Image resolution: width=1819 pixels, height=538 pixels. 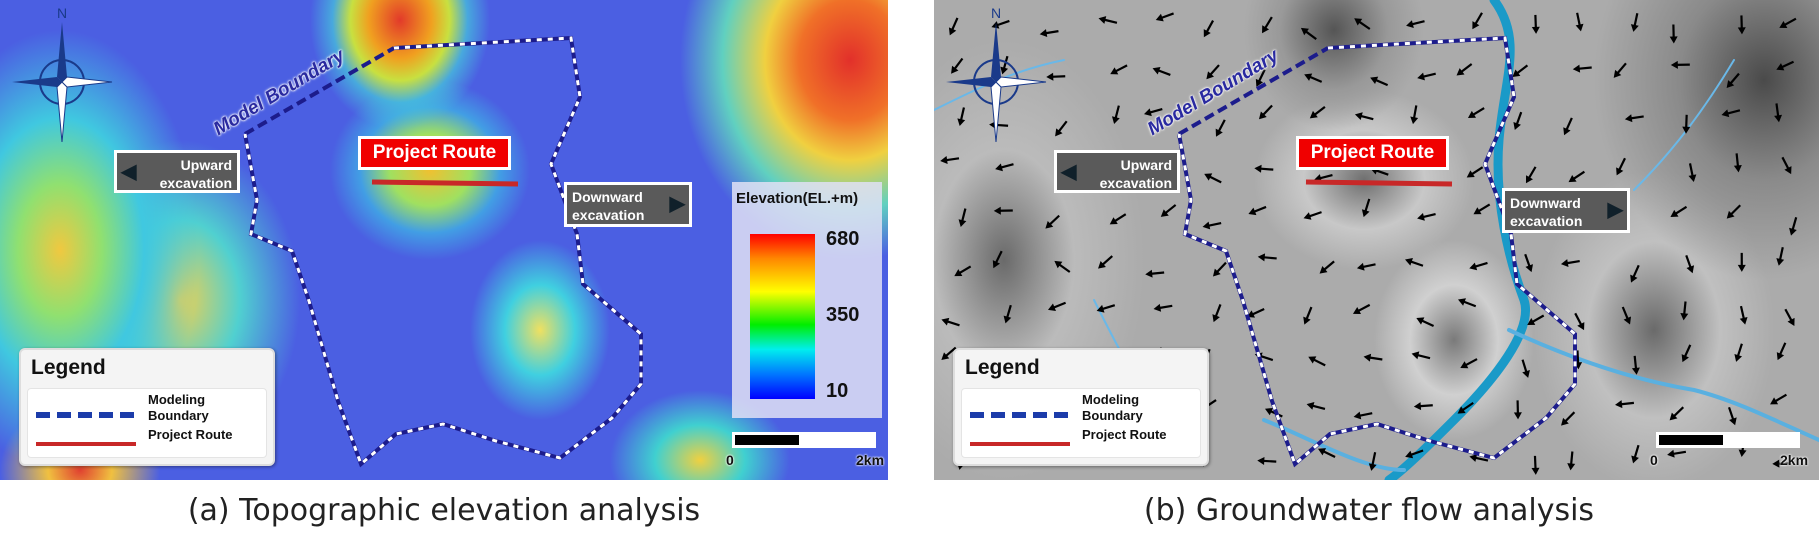 I want to click on scale-start: 0, so click(x=1654, y=460).